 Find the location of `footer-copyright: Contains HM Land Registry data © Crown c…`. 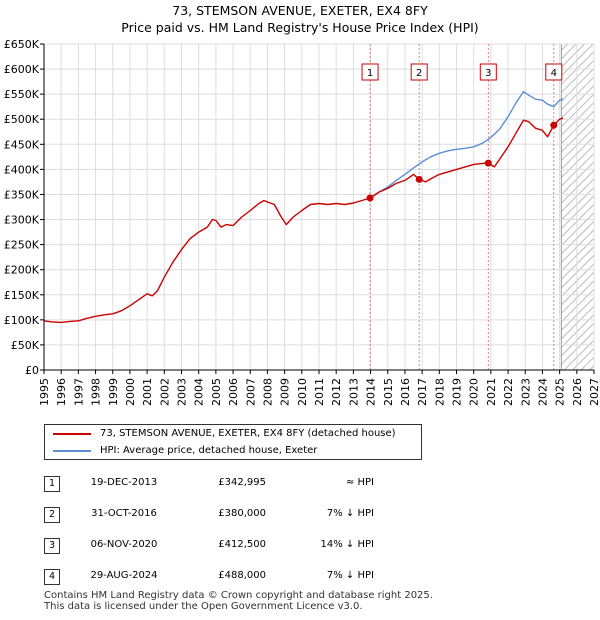

footer-copyright: Contains HM Land Registry data © Crown c… is located at coordinates (238, 595).